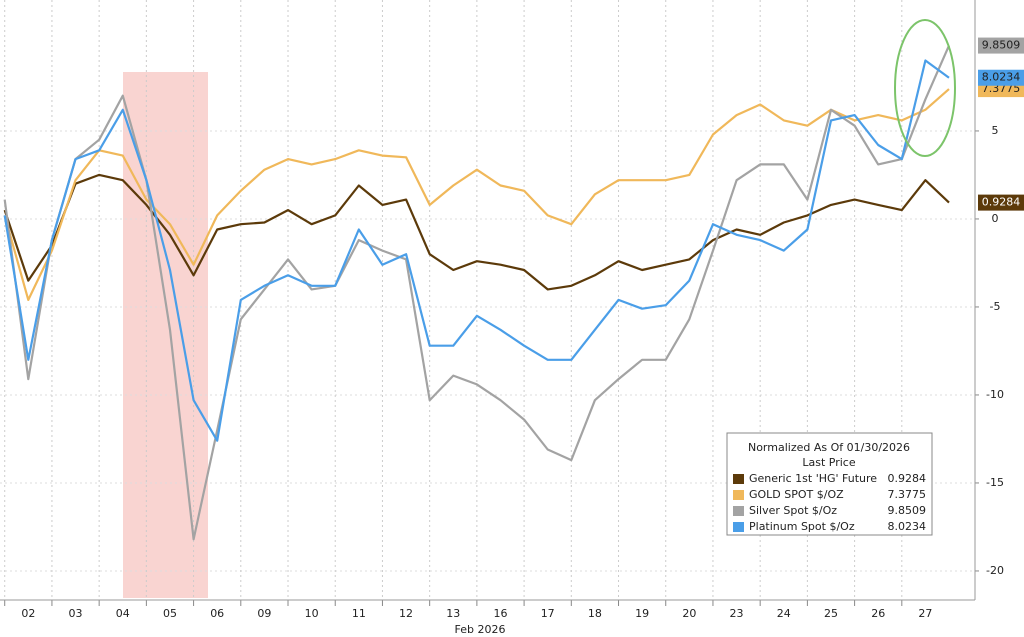 This screenshot has height=637, width=1024. I want to click on y-tick-label: -10, so click(995, 394).